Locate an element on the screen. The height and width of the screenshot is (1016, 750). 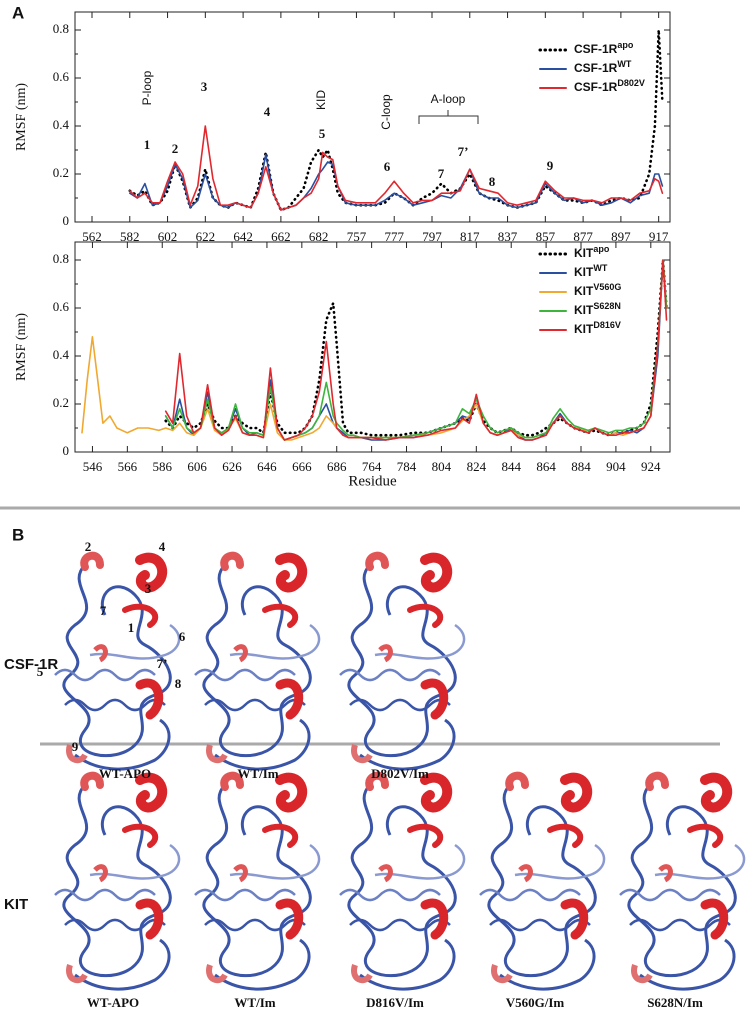
x-tick-label: 602 is located at coordinates (168, 236).